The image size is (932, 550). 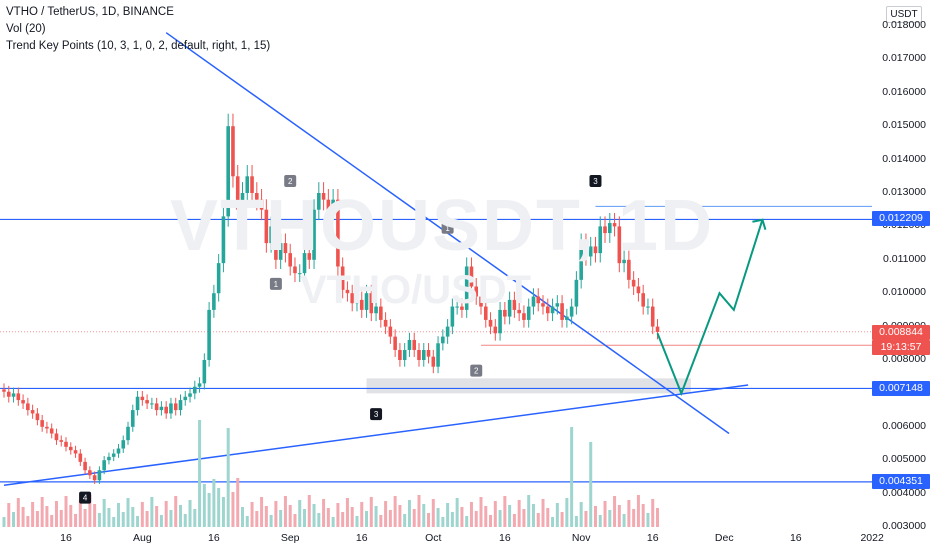 What do you see at coordinates (904, 14) in the screenshot?
I see `currency-unit-button: USDT` at bounding box center [904, 14].